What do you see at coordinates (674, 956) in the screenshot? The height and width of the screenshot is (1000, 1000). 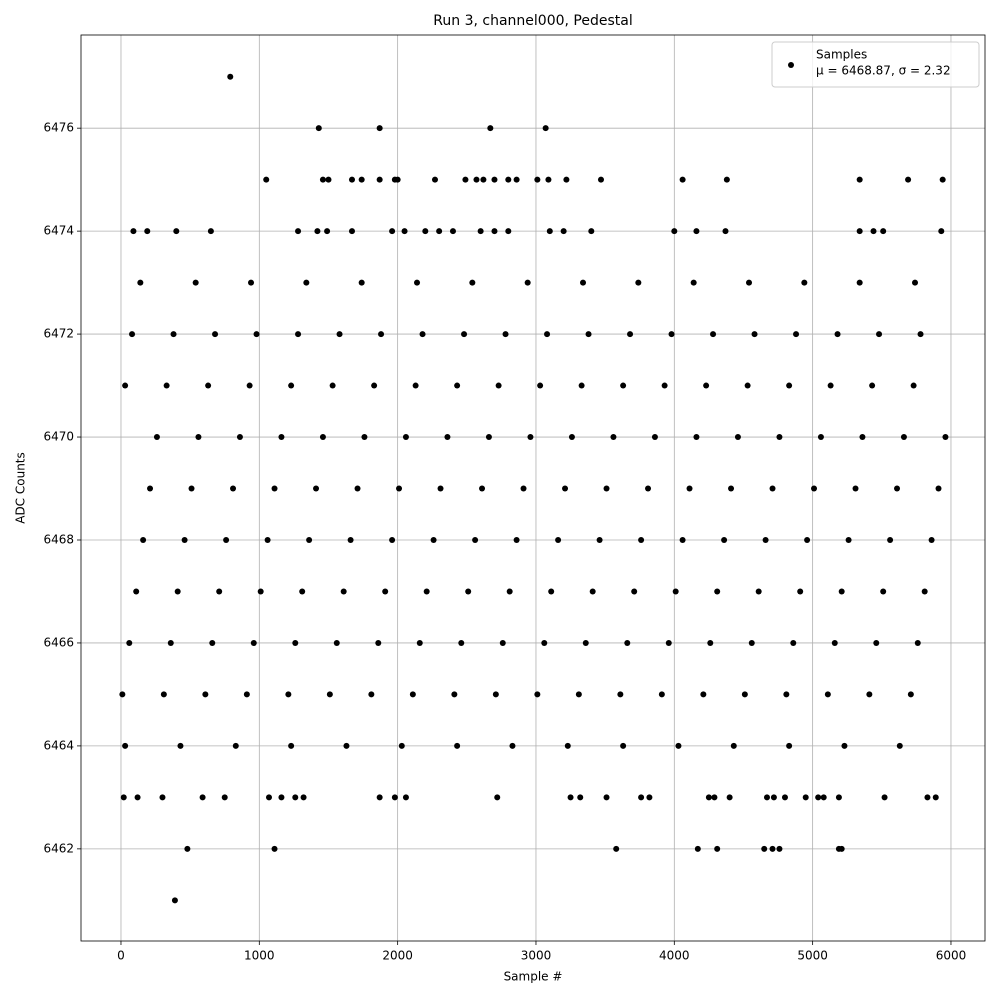 I see `x-tick-label: 4000` at bounding box center [674, 956].